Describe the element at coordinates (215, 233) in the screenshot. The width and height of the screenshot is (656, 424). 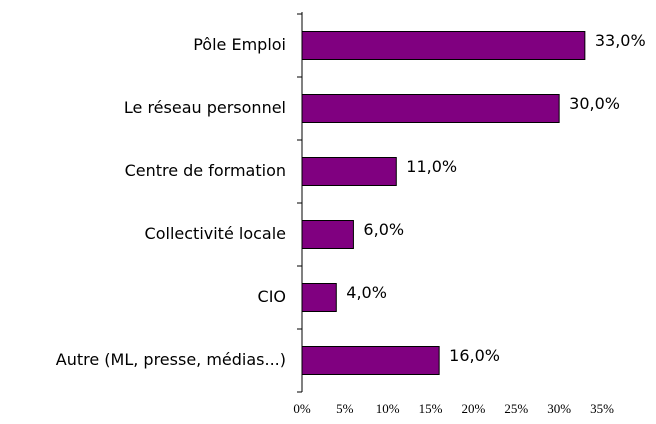
I see `y-tick-label: Collectivité locale` at that location.